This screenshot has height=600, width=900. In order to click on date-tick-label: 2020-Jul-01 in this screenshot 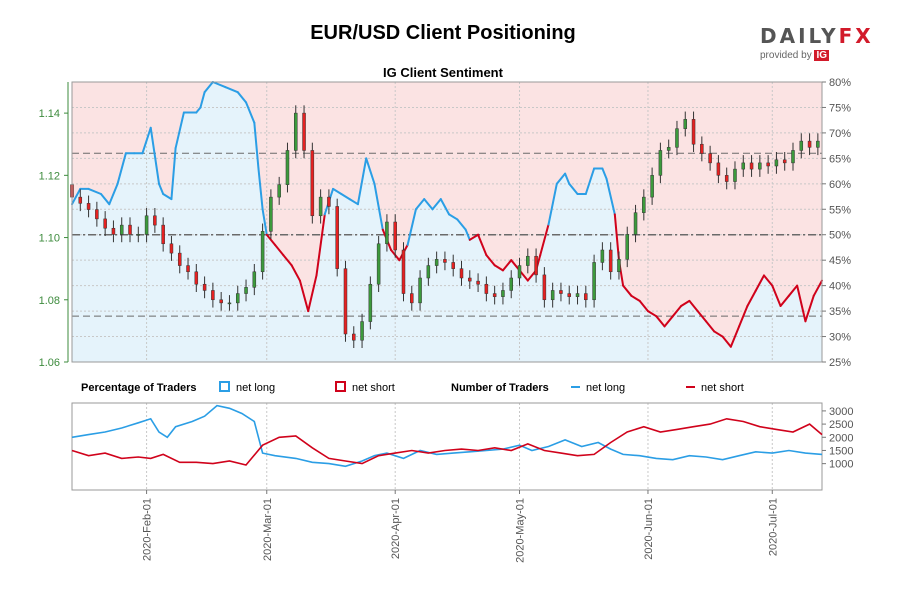, I will do `click(773, 527)`.